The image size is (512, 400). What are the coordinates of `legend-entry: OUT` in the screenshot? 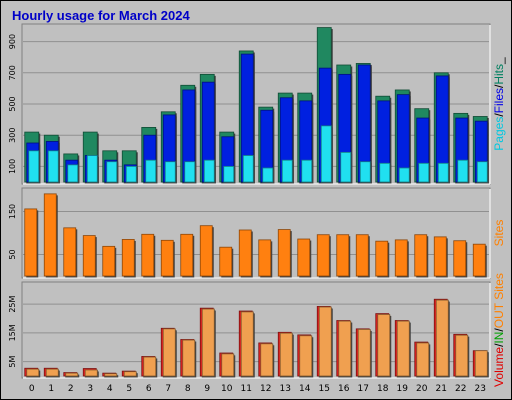 It's located at (499, 315).